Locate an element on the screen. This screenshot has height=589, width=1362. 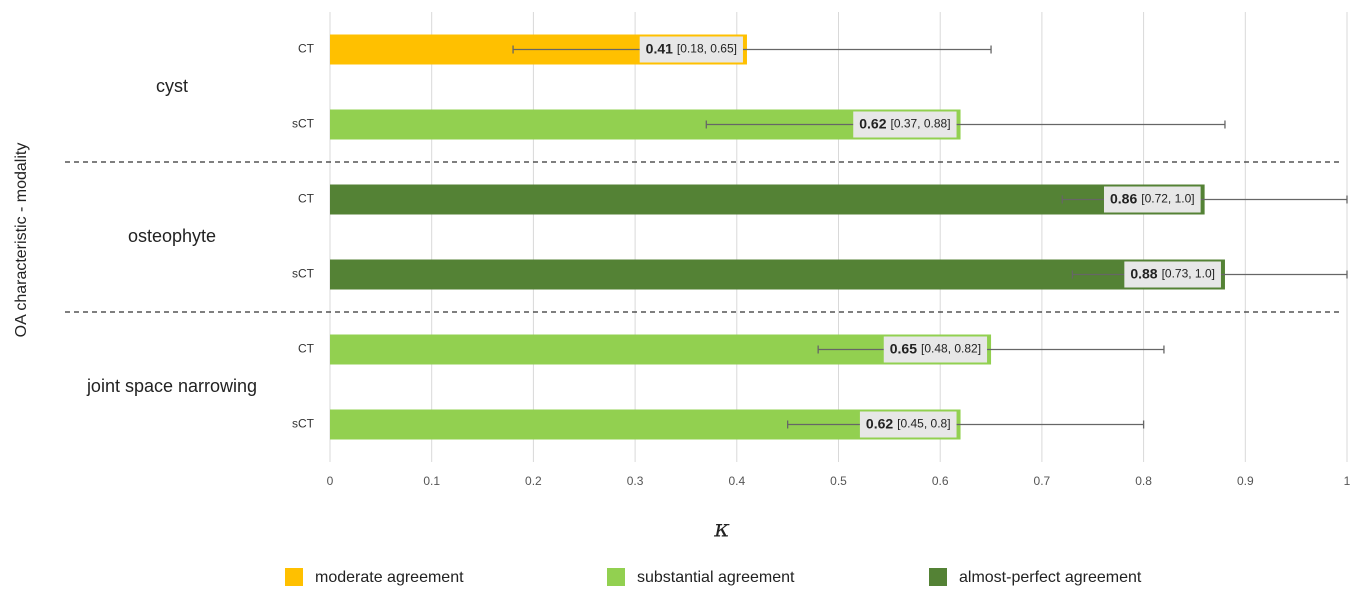
value-label: 0.88 [0.73, 1.0] is located at coordinates (1172, 273).